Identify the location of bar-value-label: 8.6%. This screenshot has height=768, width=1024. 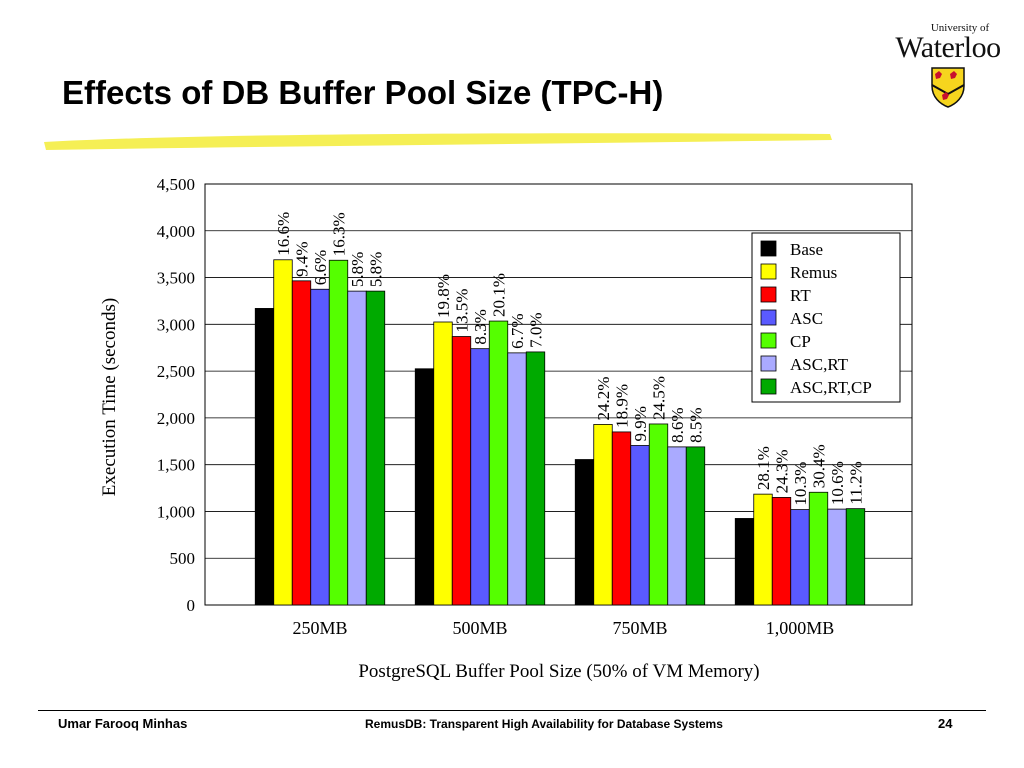
(677, 424).